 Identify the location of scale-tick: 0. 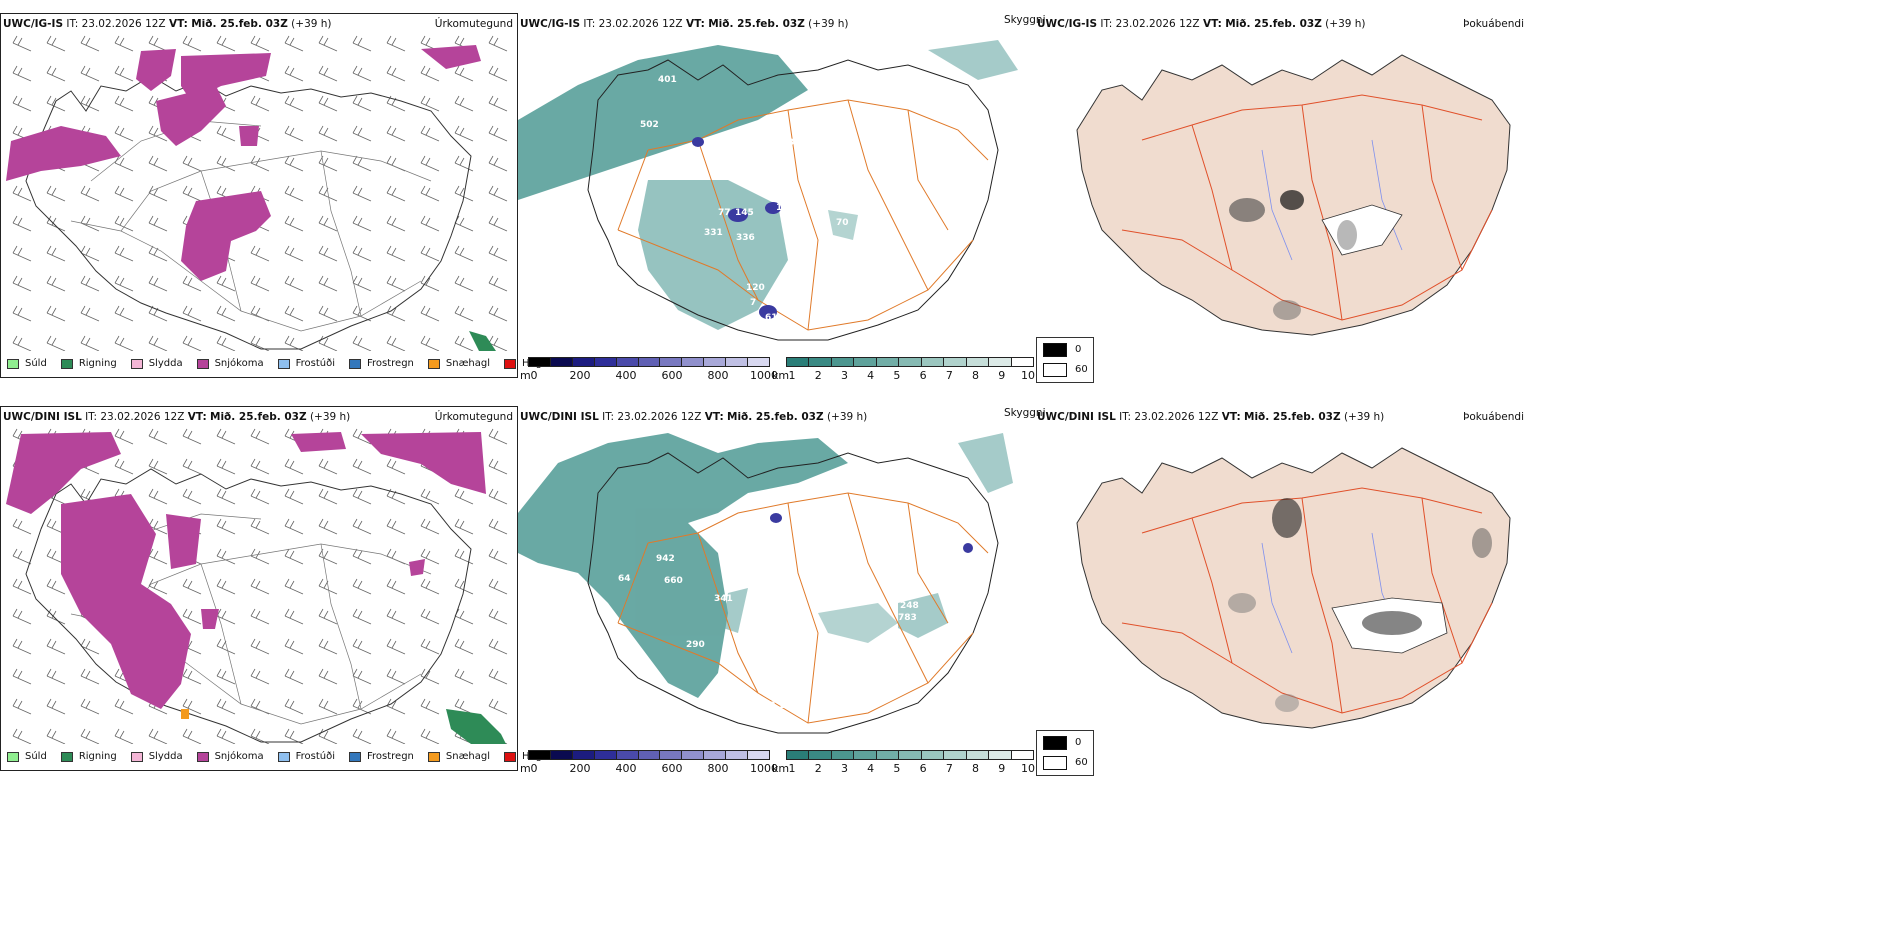
(534, 375).